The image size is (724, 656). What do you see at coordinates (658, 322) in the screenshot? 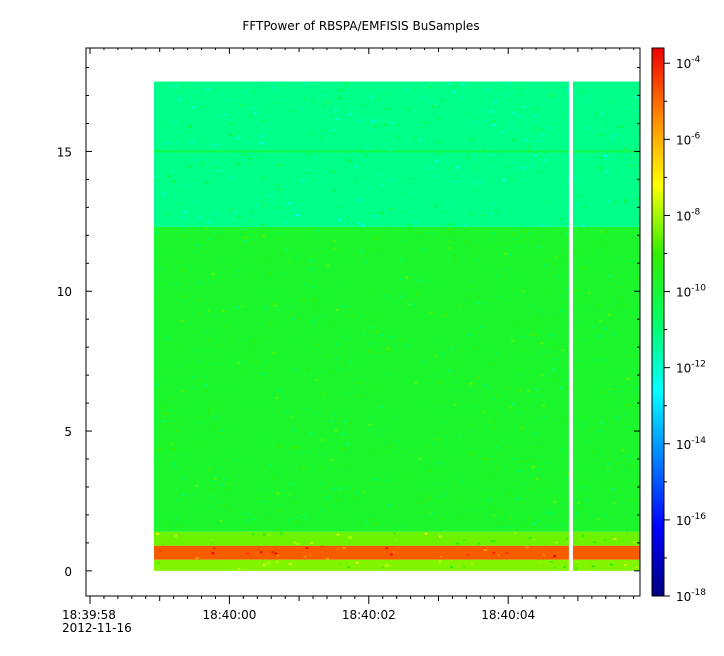
I see `colorbar` at bounding box center [658, 322].